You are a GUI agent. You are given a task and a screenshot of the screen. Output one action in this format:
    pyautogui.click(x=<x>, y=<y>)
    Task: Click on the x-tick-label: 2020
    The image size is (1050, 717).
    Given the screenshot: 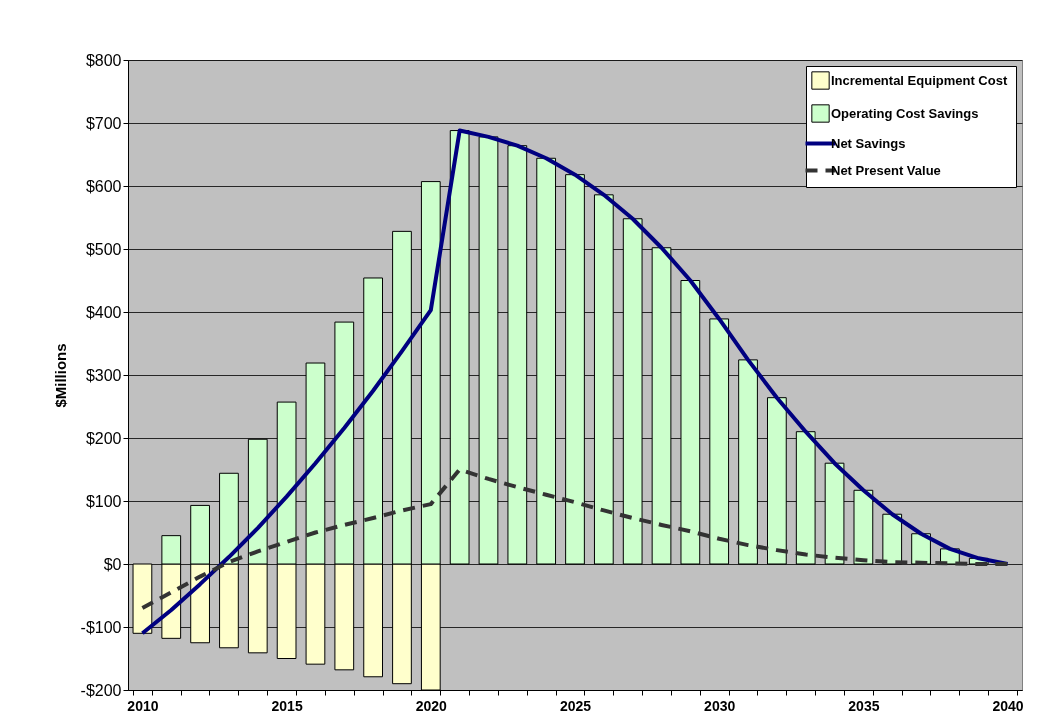 What is the action you would take?
    pyautogui.click(x=431, y=705)
    